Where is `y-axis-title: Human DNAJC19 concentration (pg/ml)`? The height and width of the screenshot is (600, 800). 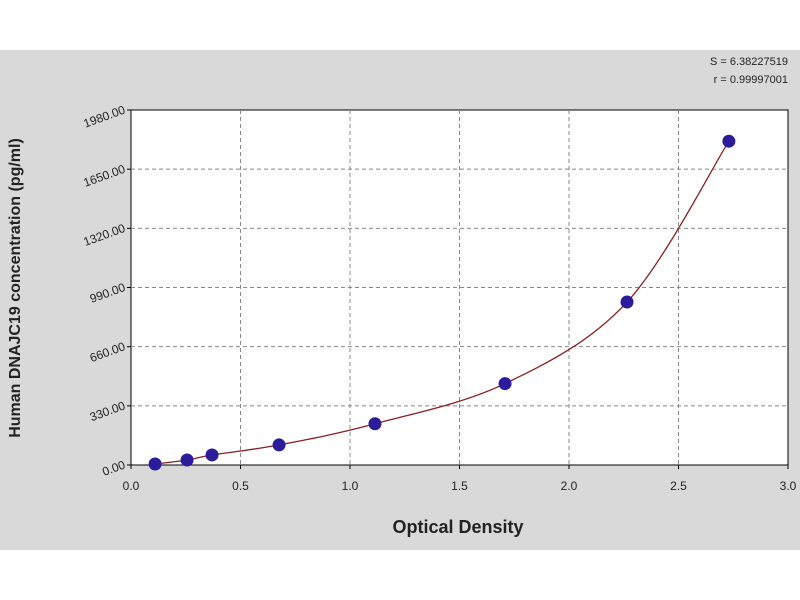
y-axis-title: Human DNAJC19 concentration (pg/ml) is located at coordinates (15, 288).